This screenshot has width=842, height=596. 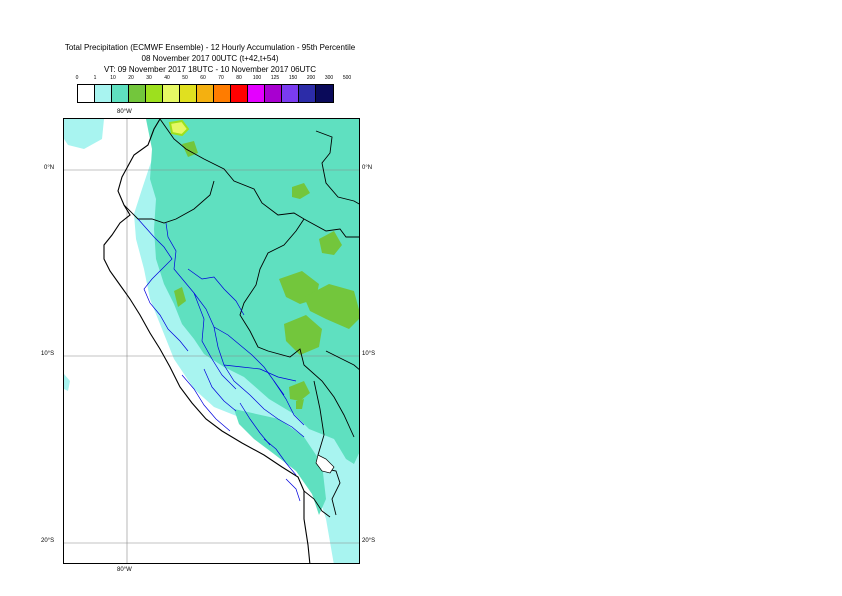 What do you see at coordinates (257, 78) in the screenshot?
I see `legend-threshold-label: 100` at bounding box center [257, 78].